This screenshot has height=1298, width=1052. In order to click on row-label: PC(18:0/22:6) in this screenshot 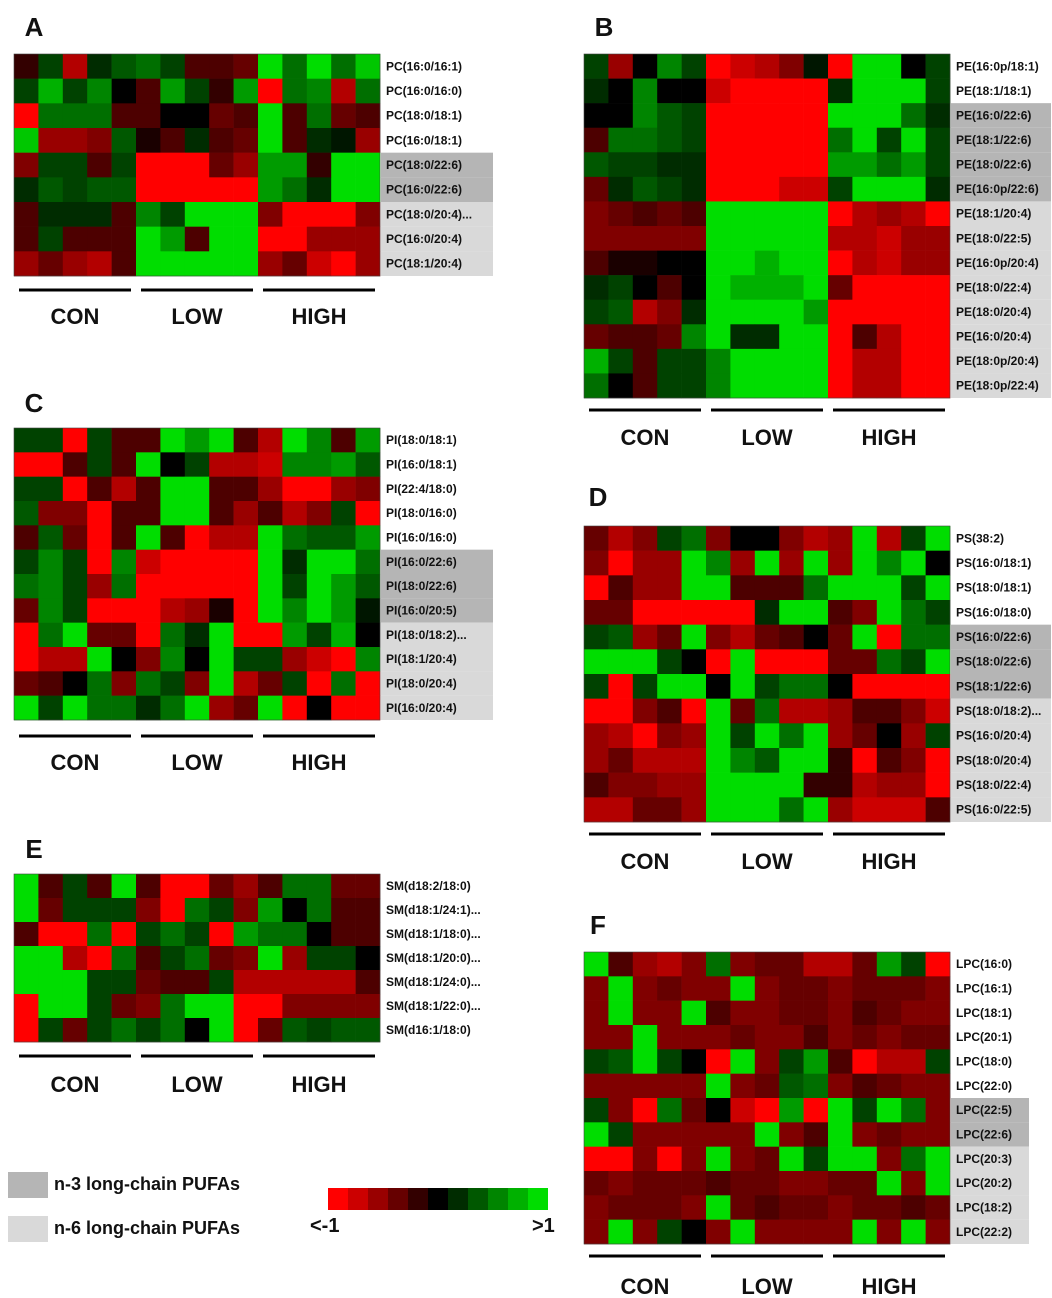, I will do `click(424, 165)`.